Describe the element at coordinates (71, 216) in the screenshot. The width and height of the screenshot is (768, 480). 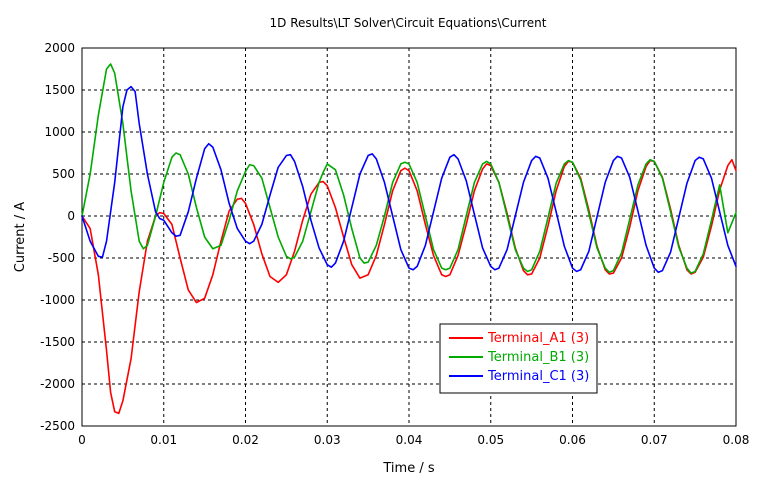
I see `y-tick-label: 0` at that location.